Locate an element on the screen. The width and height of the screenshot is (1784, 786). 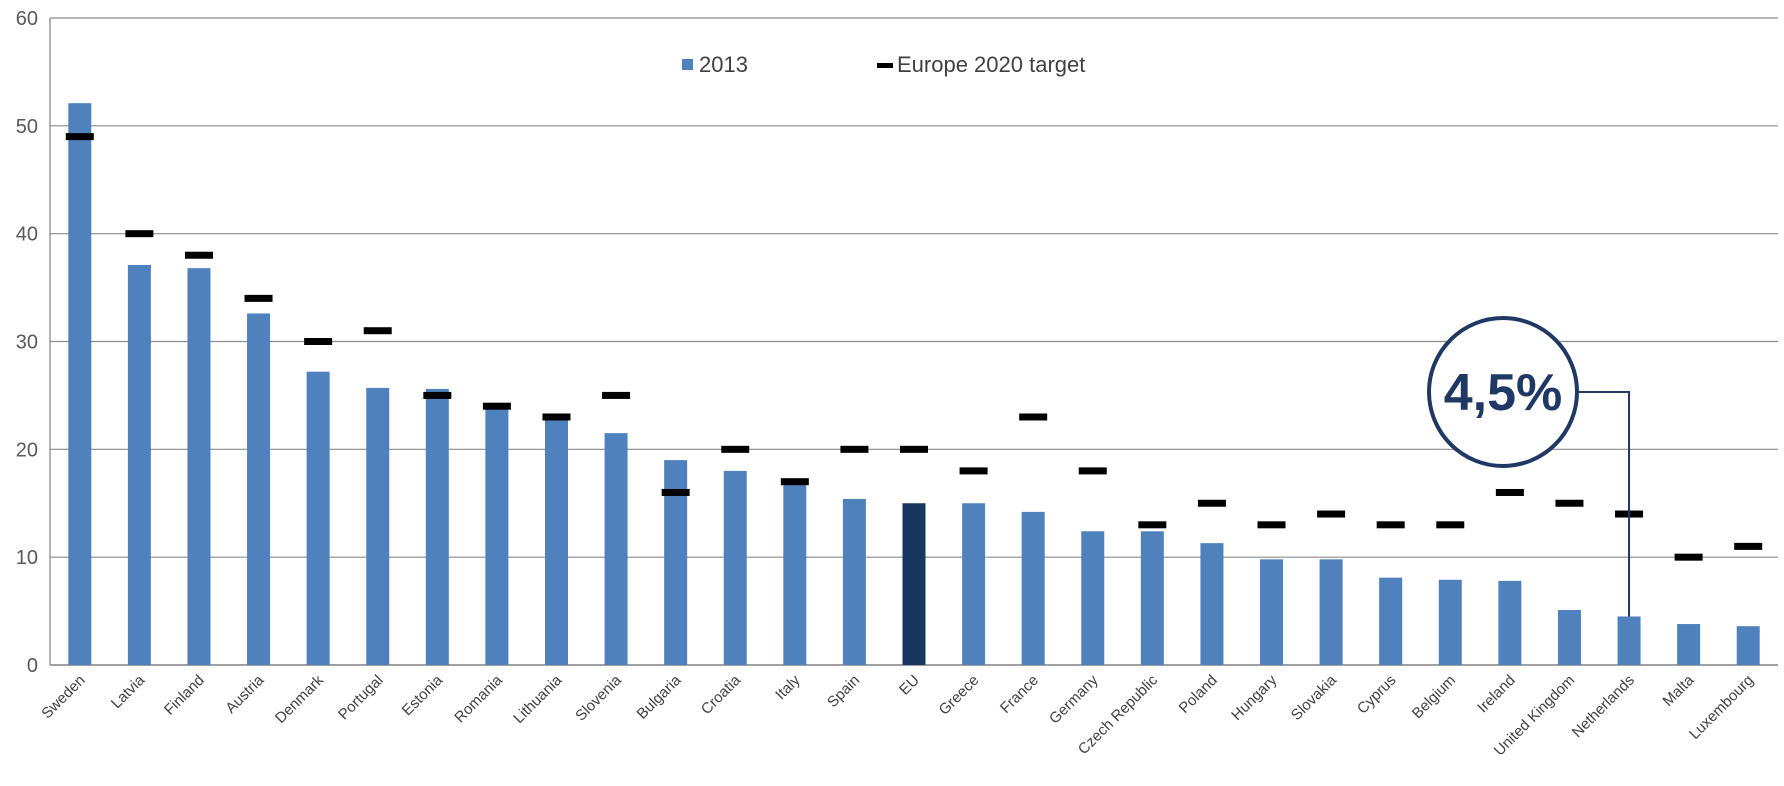
legend-label-target: Europe 2020 target is located at coordinates (991, 64).